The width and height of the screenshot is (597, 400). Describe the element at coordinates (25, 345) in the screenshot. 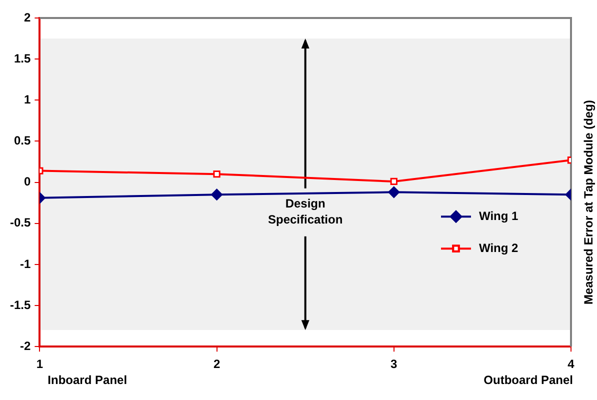

I see `y-tick-label: -2` at that location.